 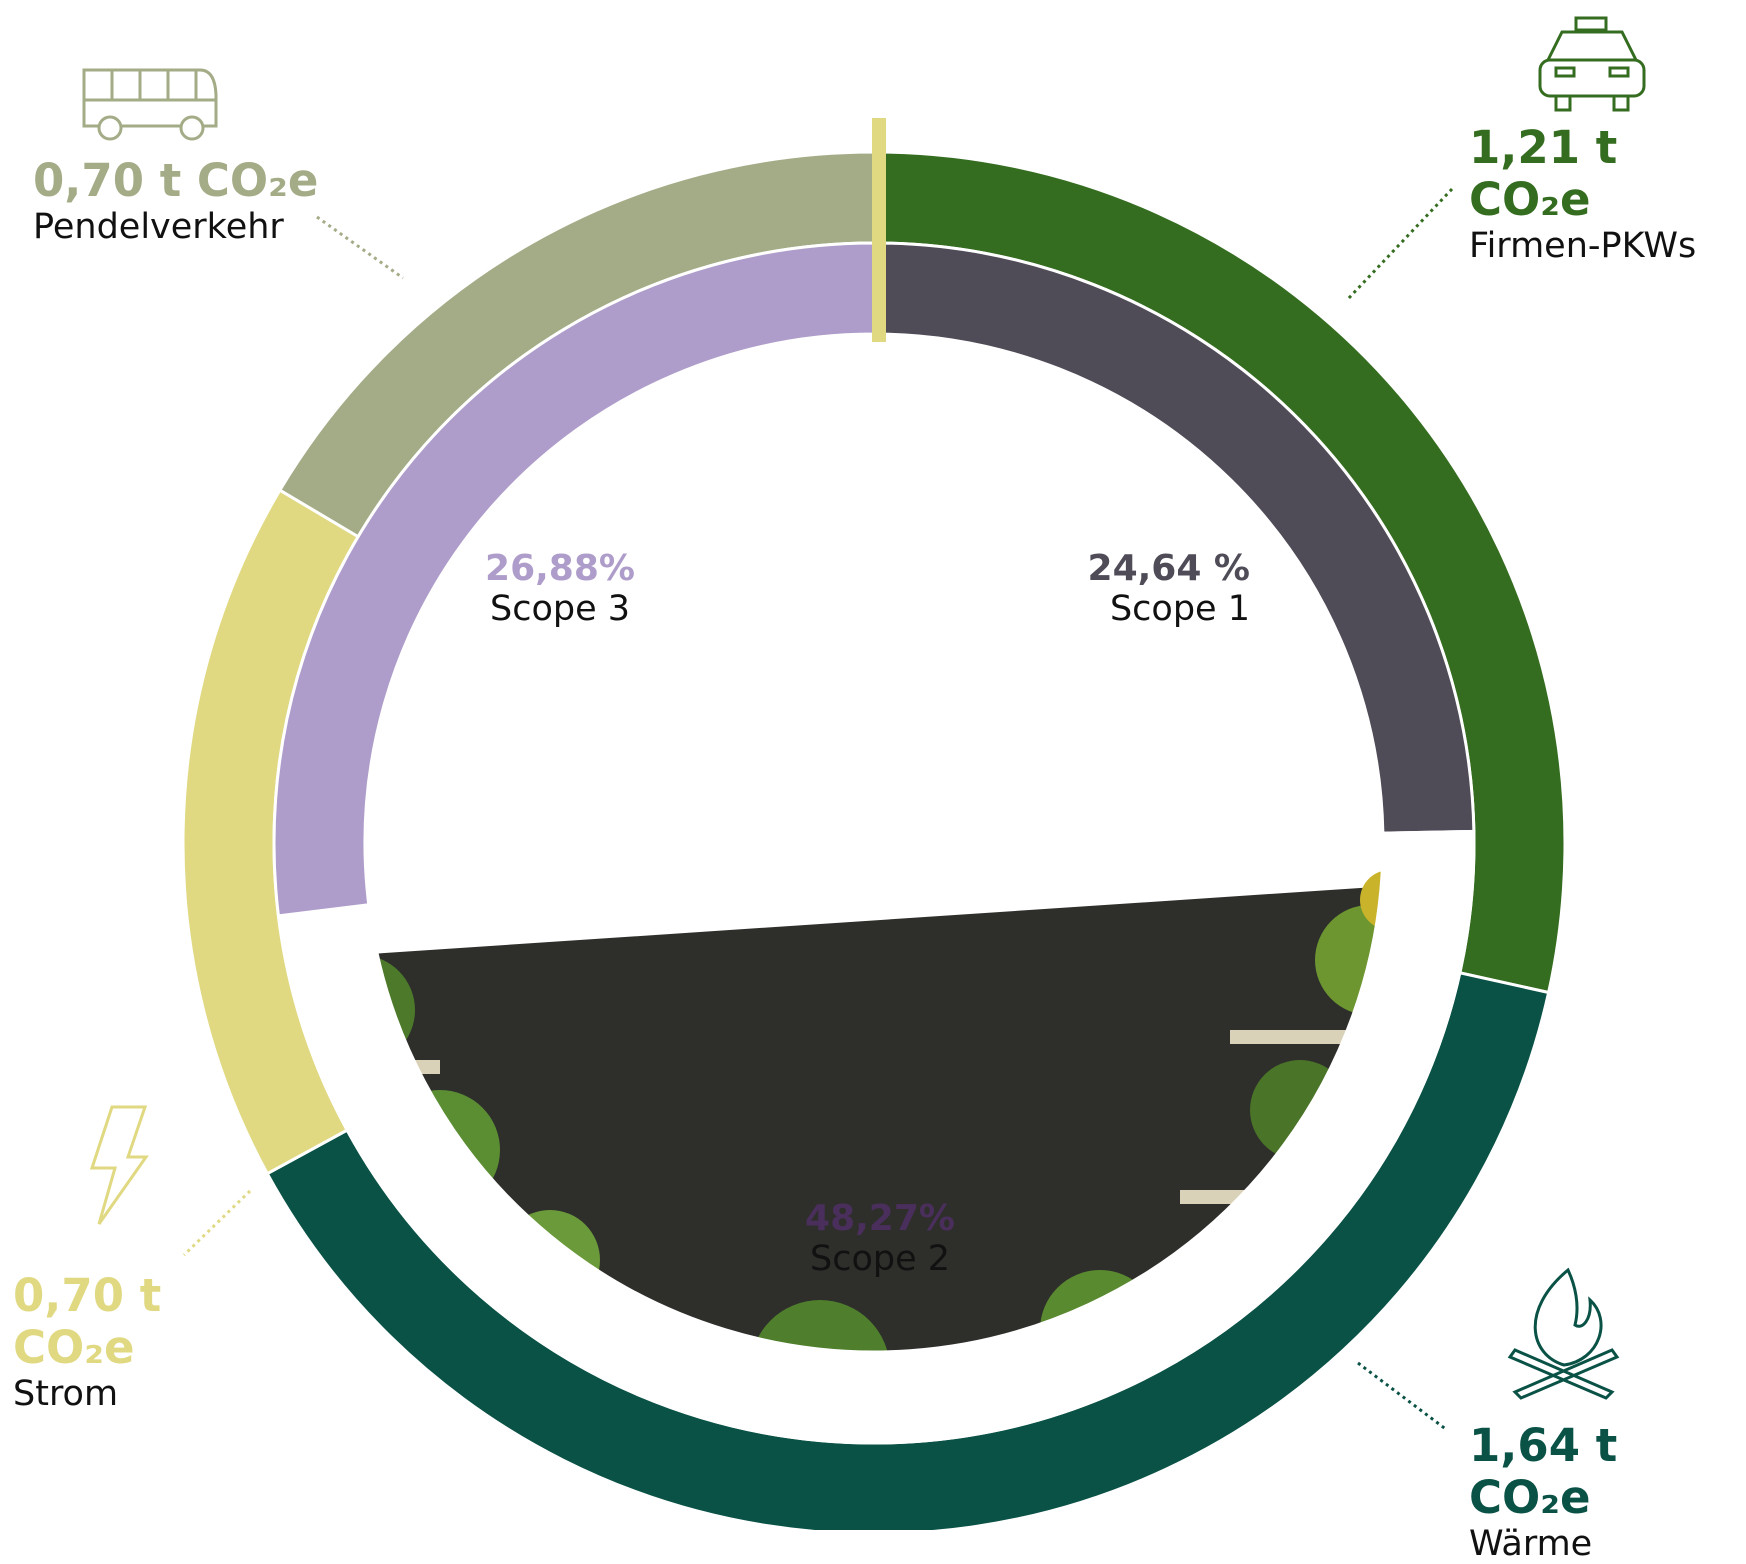 I want to click on bolt-icon, so click(x=119, y=1165).